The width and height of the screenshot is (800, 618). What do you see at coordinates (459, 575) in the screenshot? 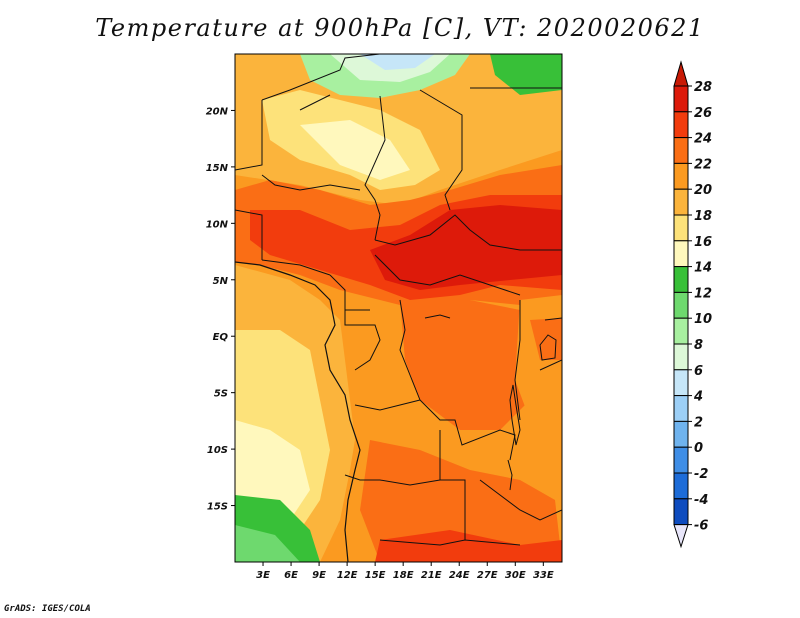
I see `lon-tick-label: 24E` at bounding box center [459, 575].